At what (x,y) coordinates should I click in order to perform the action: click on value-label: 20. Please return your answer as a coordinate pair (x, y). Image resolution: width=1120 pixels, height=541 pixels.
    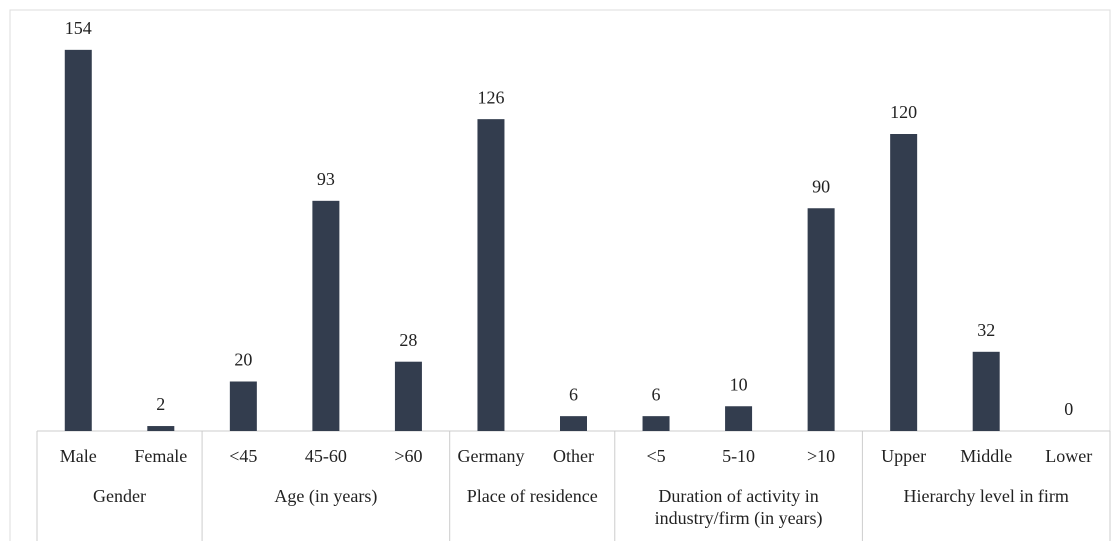
    Looking at the image, I should click on (243, 360).